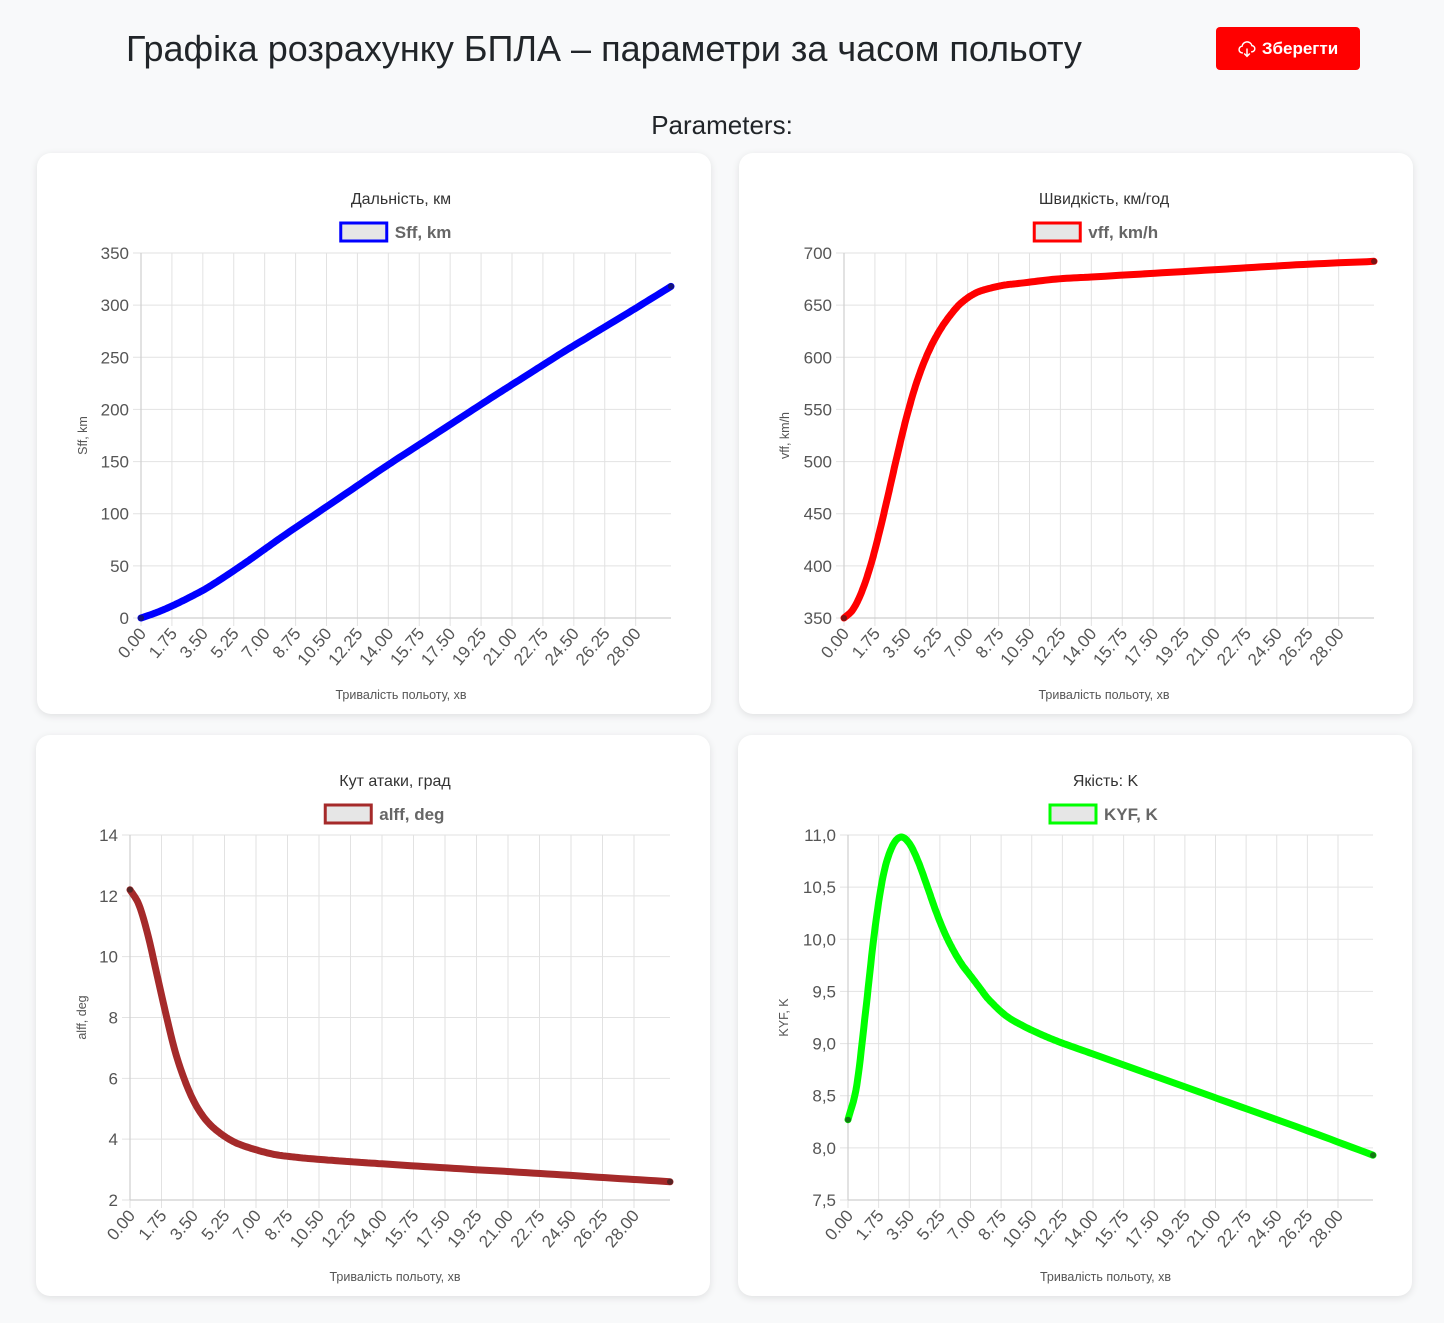 The width and height of the screenshot is (1444, 1323). Describe the element at coordinates (370, 1228) in the screenshot. I see `x-tick-label: 14.00` at that location.